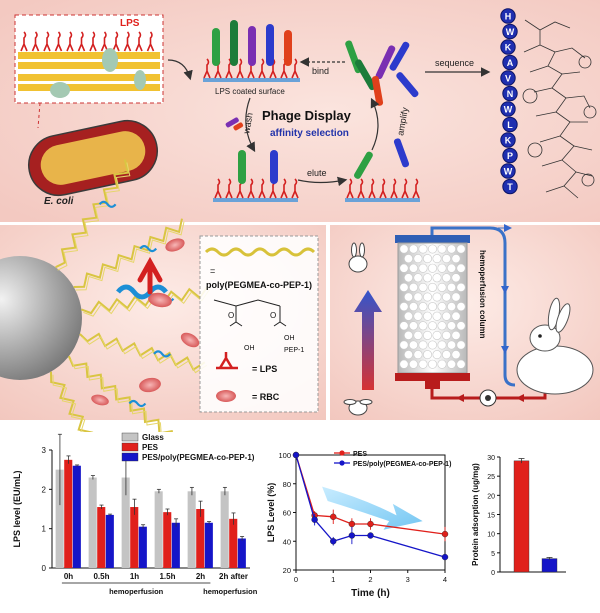  I want to click on peptide-bead-letter: W, so click(508, 109).